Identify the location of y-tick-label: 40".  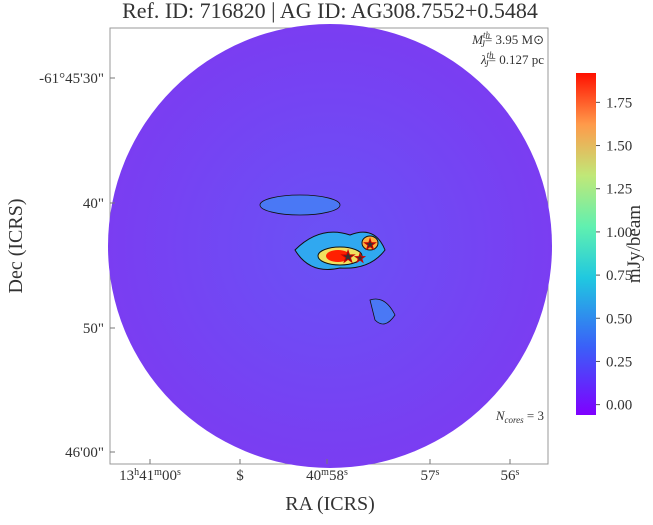
(93, 204).